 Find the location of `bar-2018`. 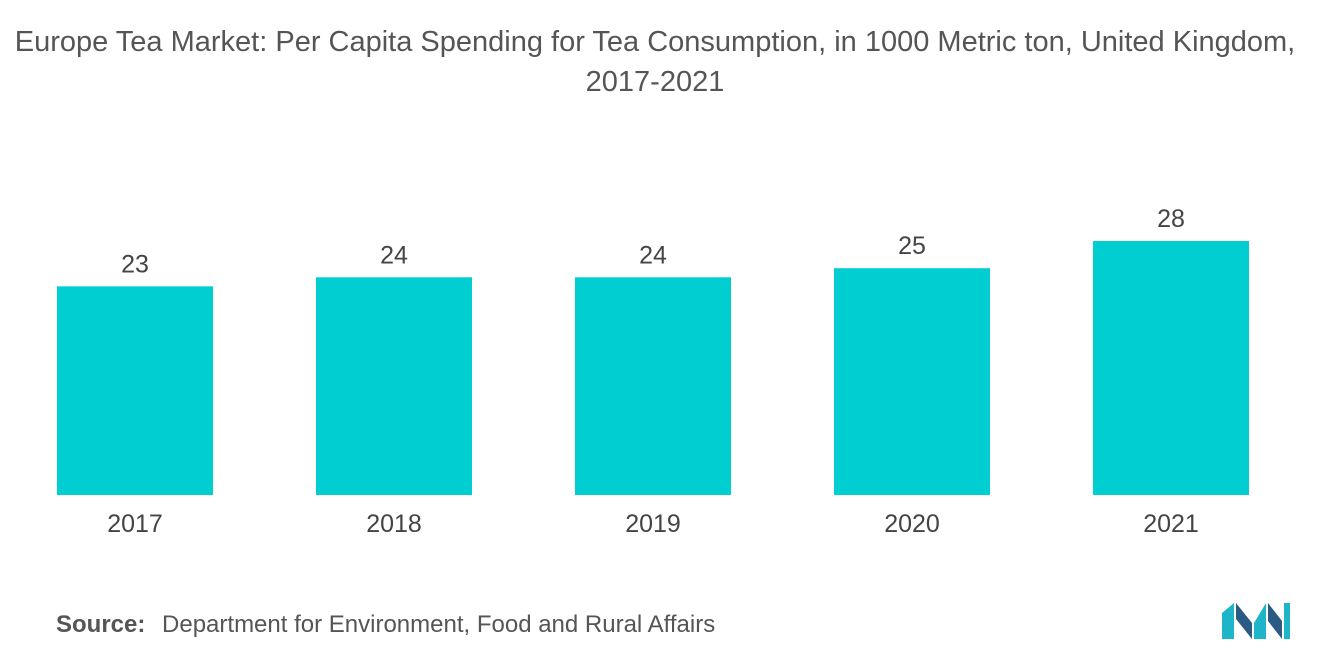

bar-2018 is located at coordinates (394, 386).